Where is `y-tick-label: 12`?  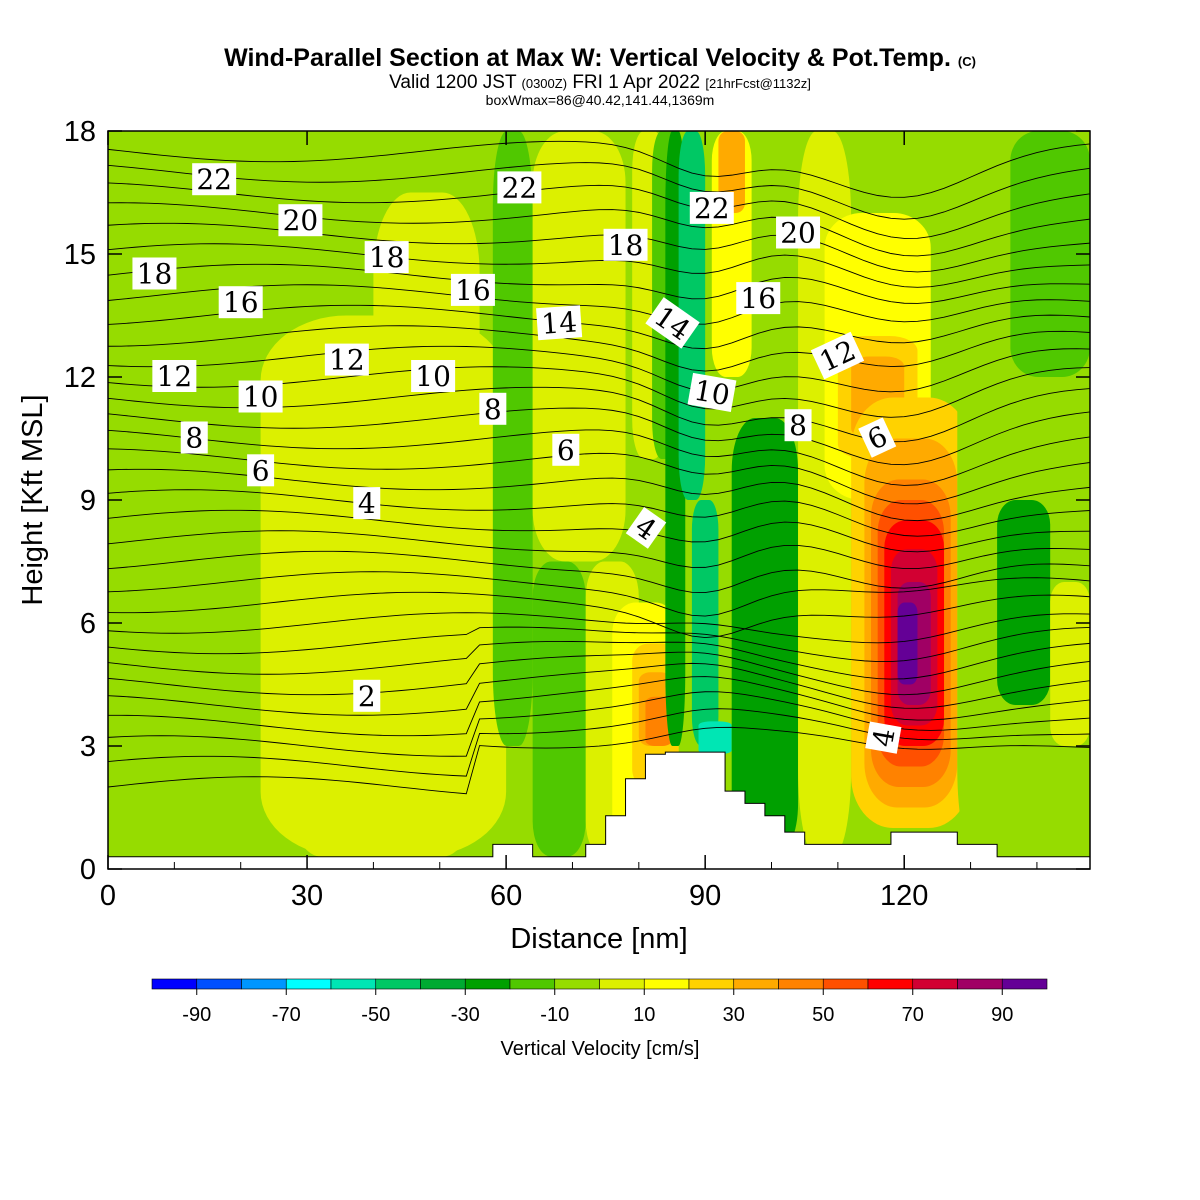
y-tick-label: 12 is located at coordinates (80, 378).